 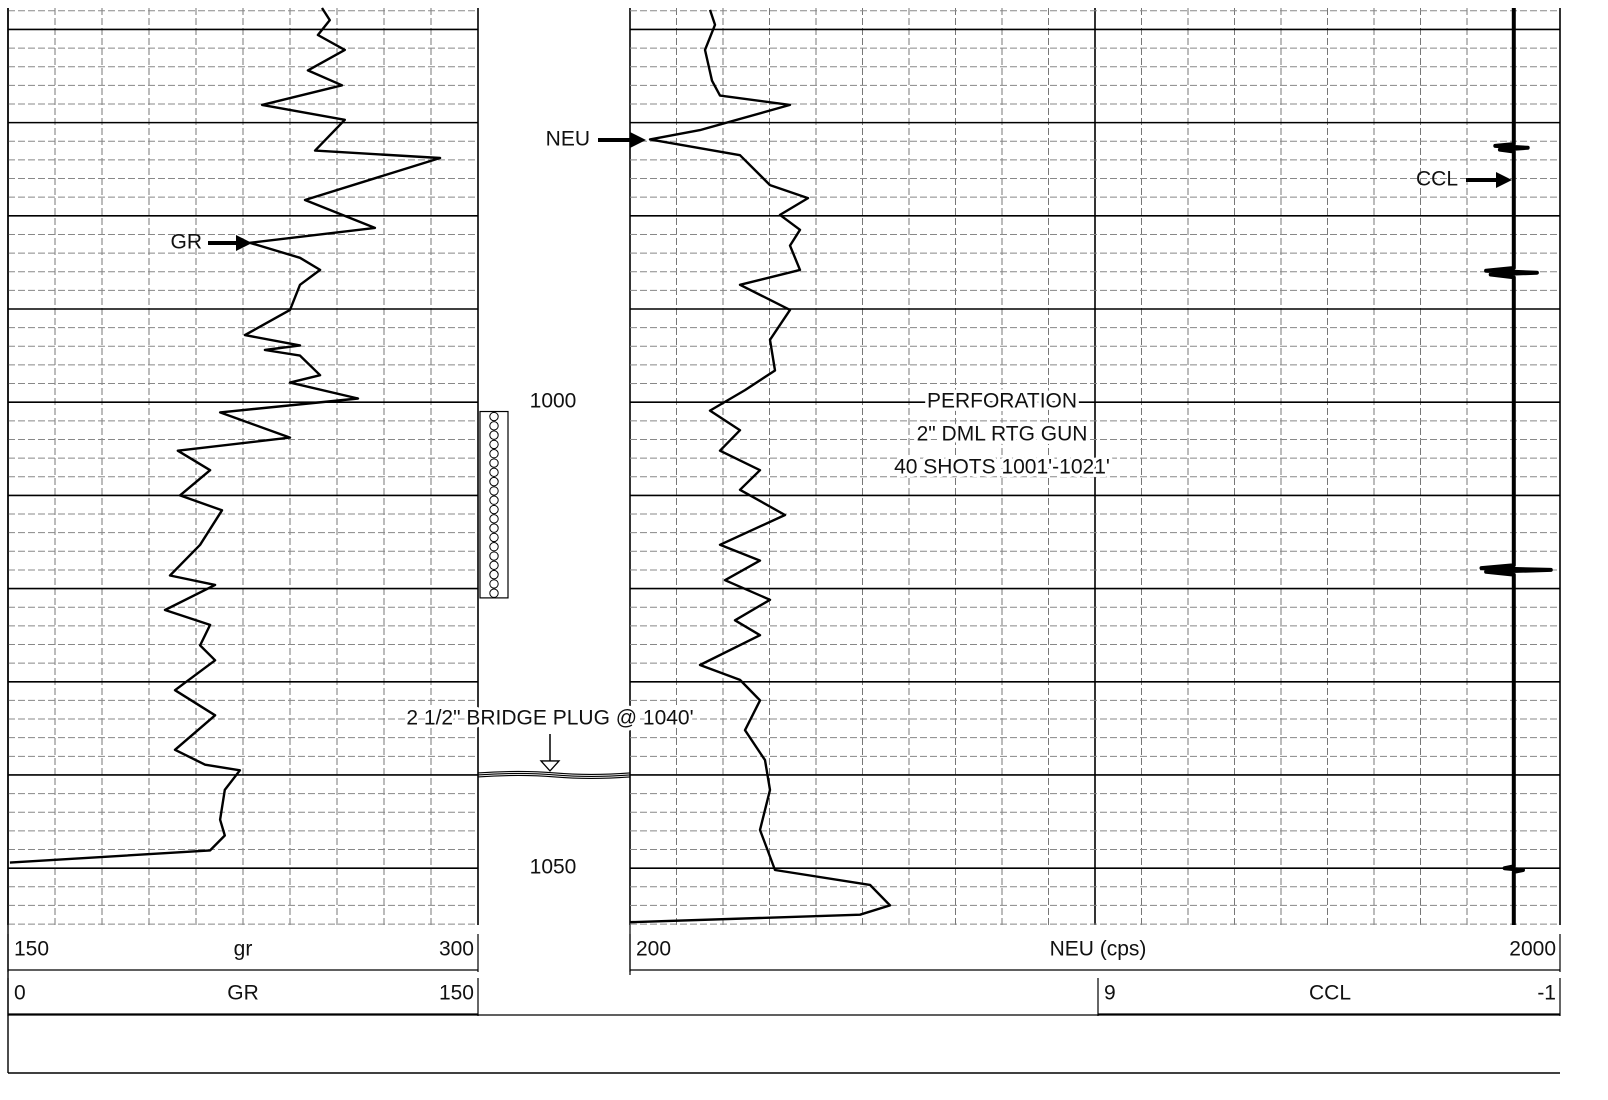 I want to click on scale-min: 0, so click(x=20, y=993).